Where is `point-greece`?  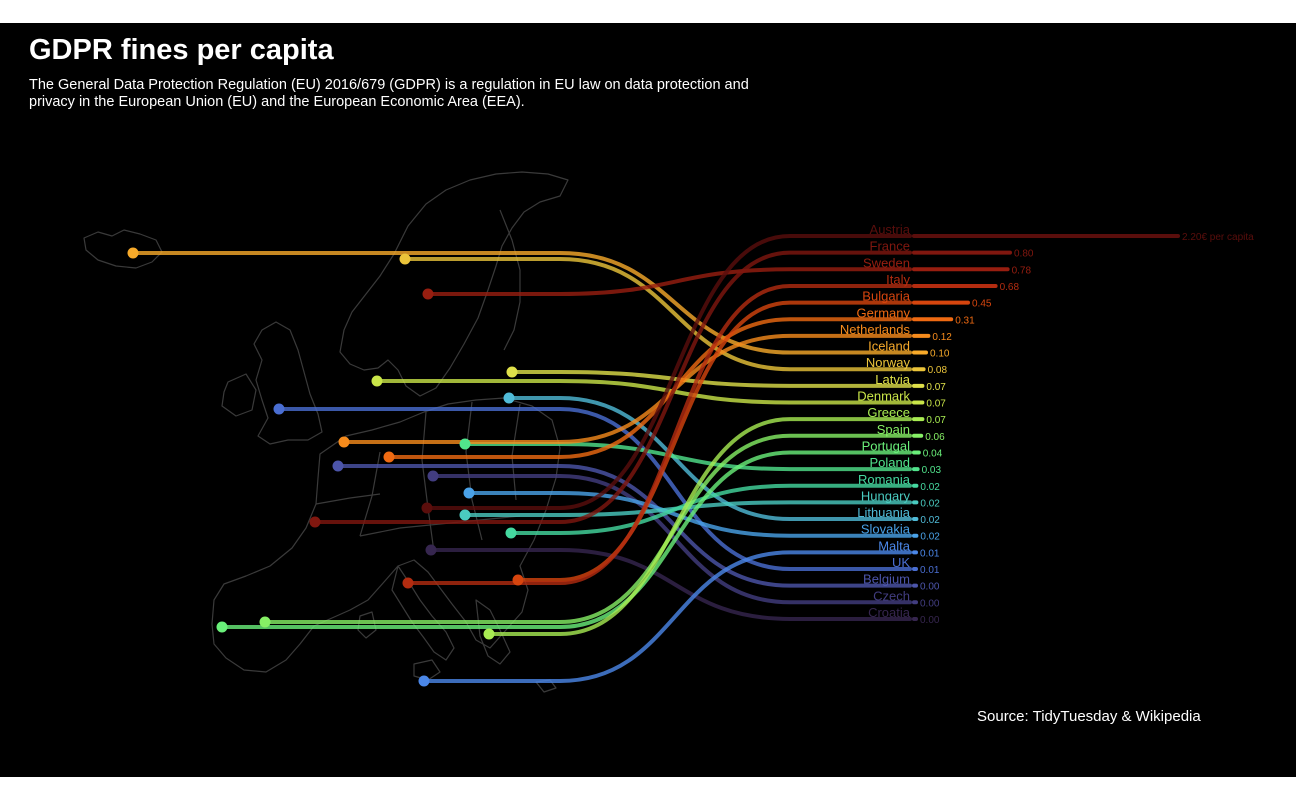
point-greece is located at coordinates (489, 634).